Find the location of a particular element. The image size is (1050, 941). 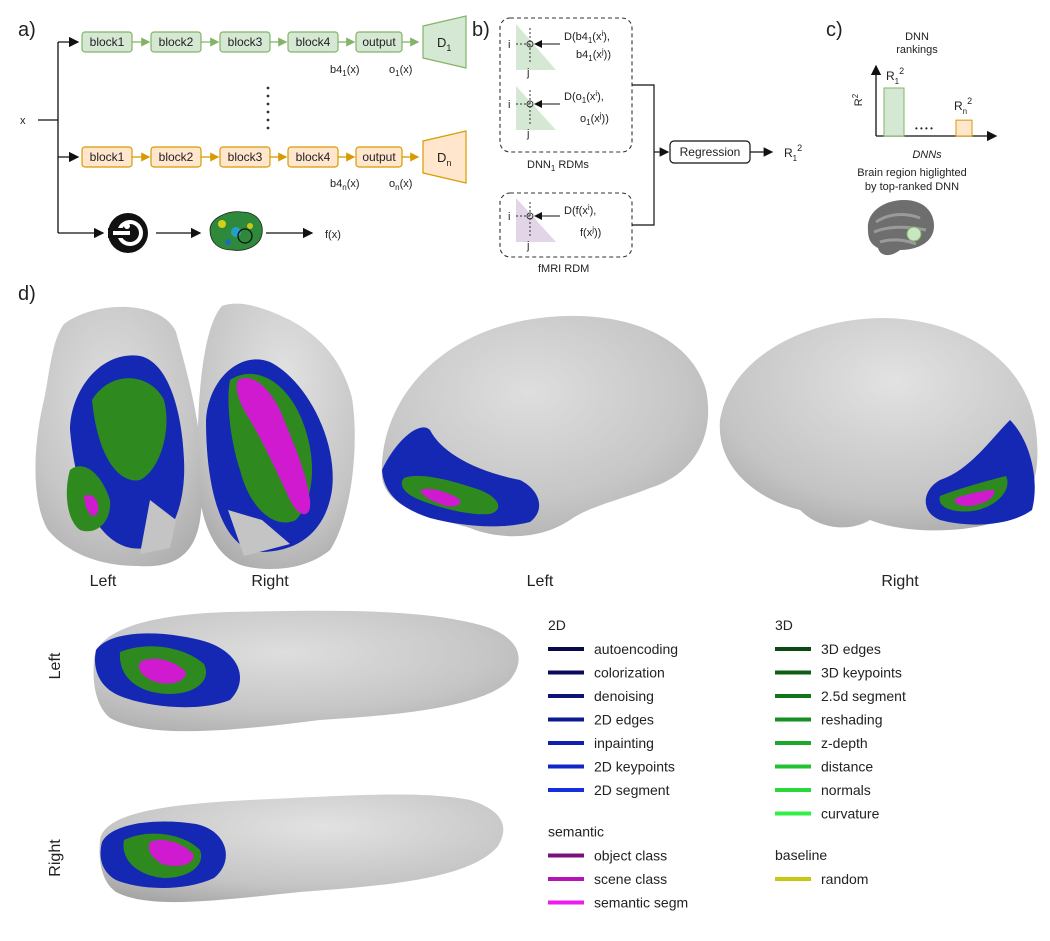

legend-swatch-2D-segment is located at coordinates (566, 790).